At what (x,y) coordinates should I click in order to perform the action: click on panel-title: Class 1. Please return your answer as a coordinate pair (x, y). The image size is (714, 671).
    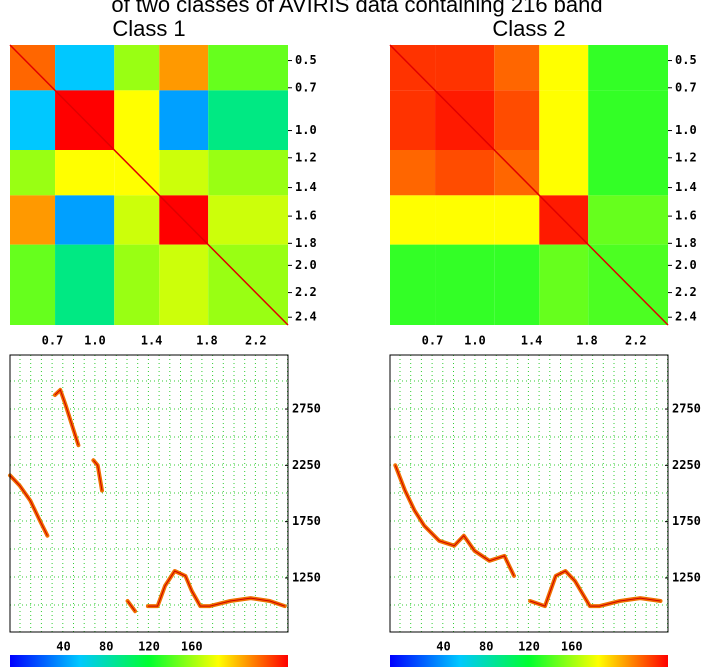
    Looking at the image, I should click on (148, 28).